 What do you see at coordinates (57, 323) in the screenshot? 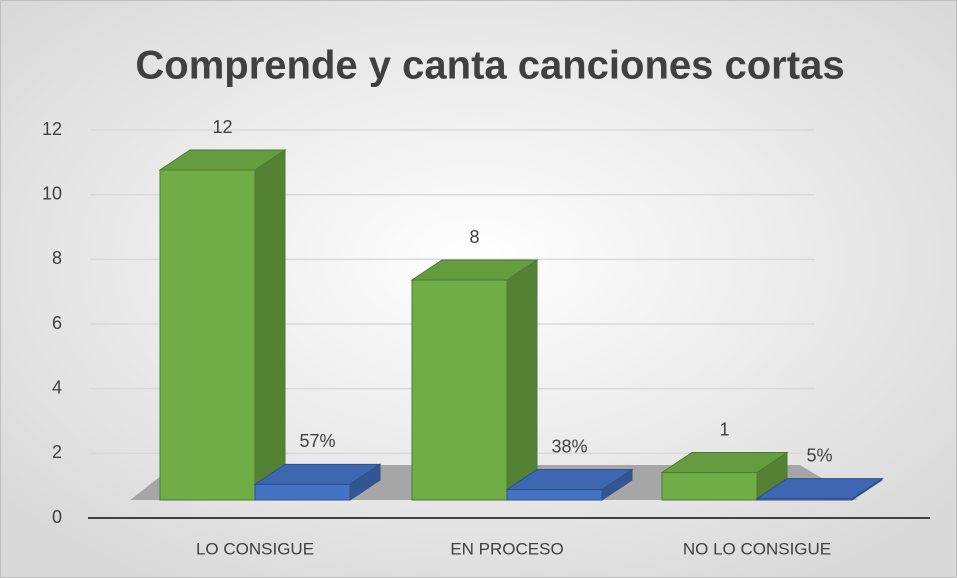
I see `y-tick-label: 6` at bounding box center [57, 323].